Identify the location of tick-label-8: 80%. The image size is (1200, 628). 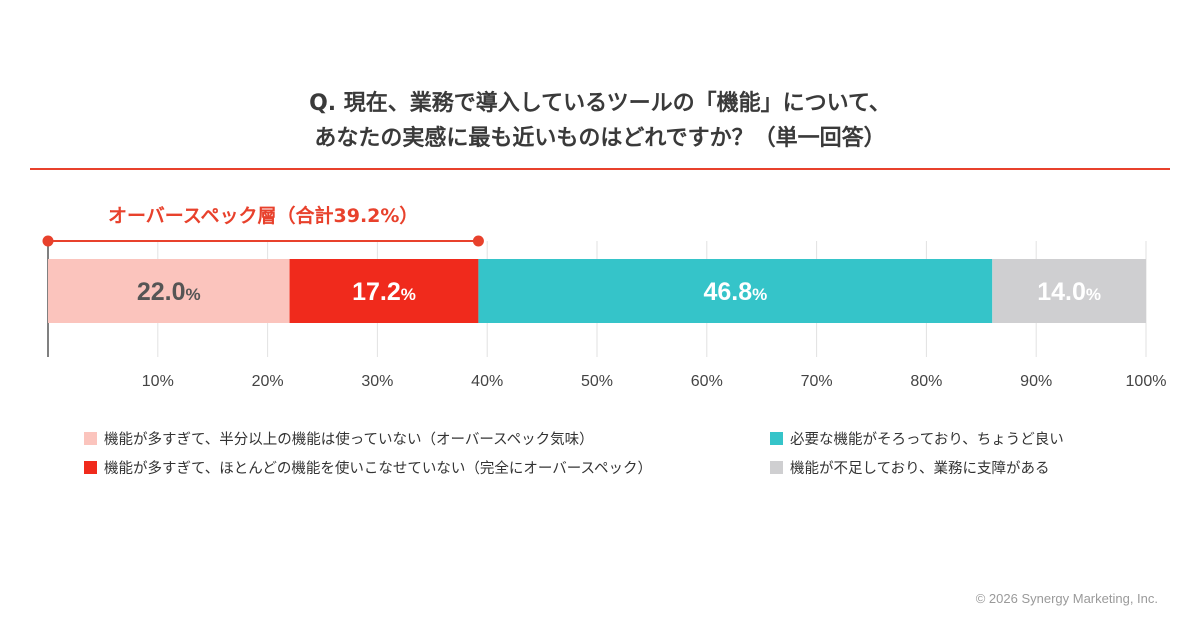
(926, 381).